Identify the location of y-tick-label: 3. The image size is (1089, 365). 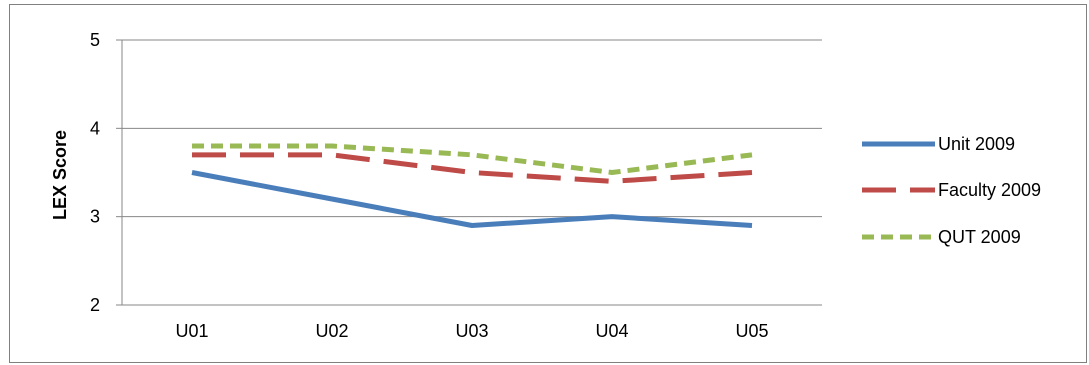
(95, 217).